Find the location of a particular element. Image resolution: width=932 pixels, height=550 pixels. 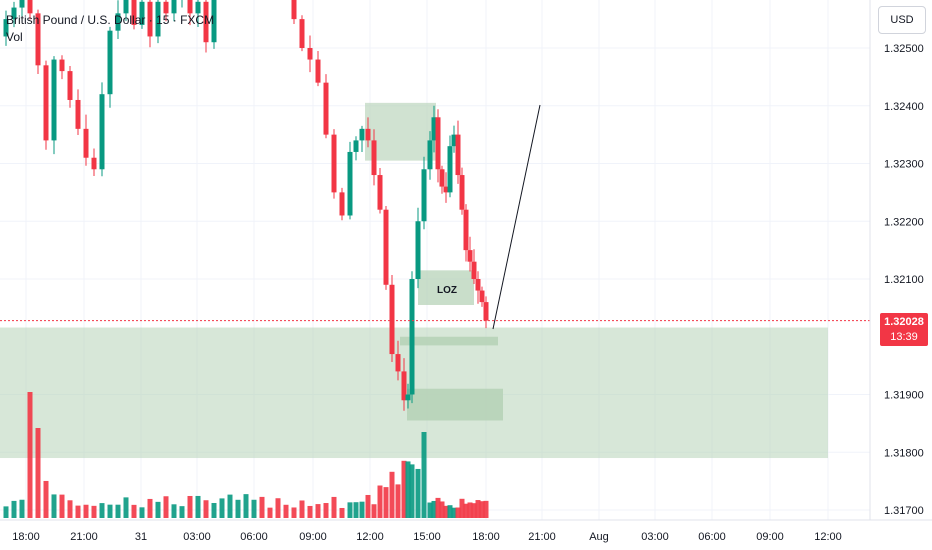

volume-indicator-label: Vol is located at coordinates (14, 37).